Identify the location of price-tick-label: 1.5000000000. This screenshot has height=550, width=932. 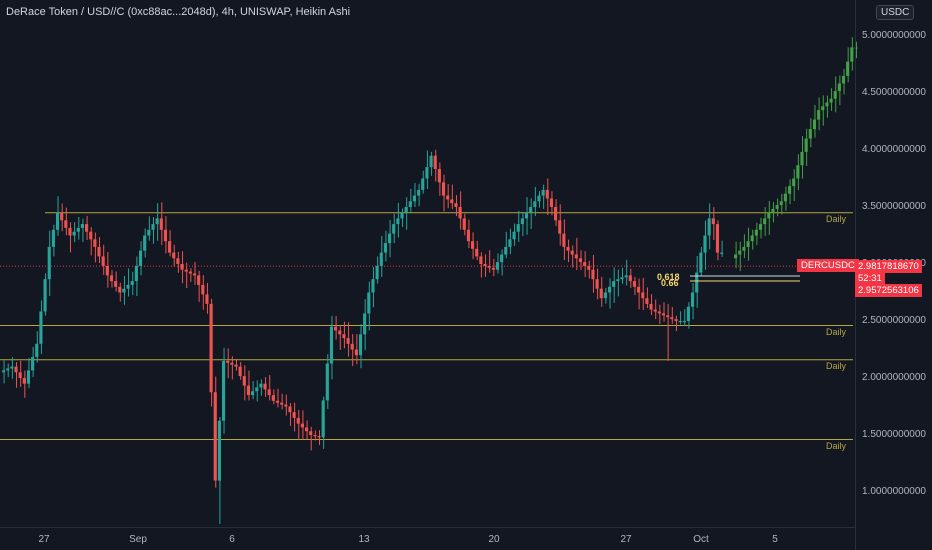
(894, 434).